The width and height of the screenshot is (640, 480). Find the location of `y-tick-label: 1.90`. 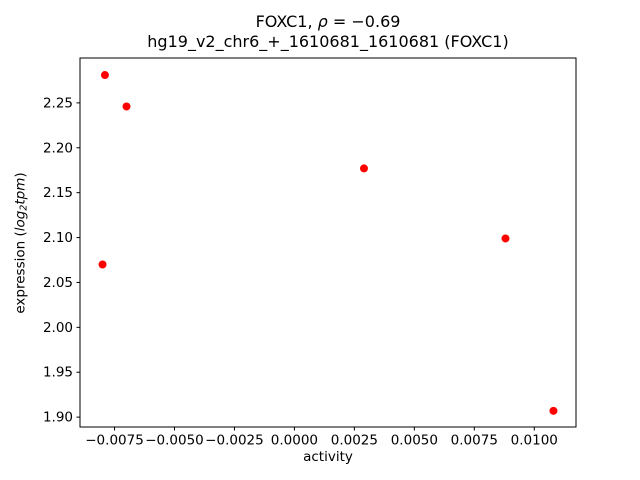

y-tick-label: 1.90 is located at coordinates (58, 418).